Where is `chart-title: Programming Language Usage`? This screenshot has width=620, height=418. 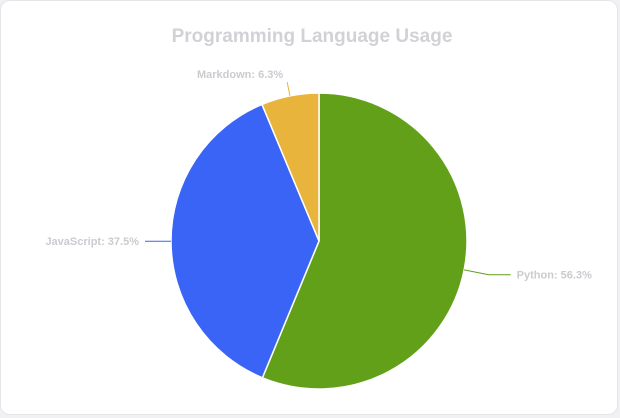 chart-title: Programming Language Usage is located at coordinates (312, 36).